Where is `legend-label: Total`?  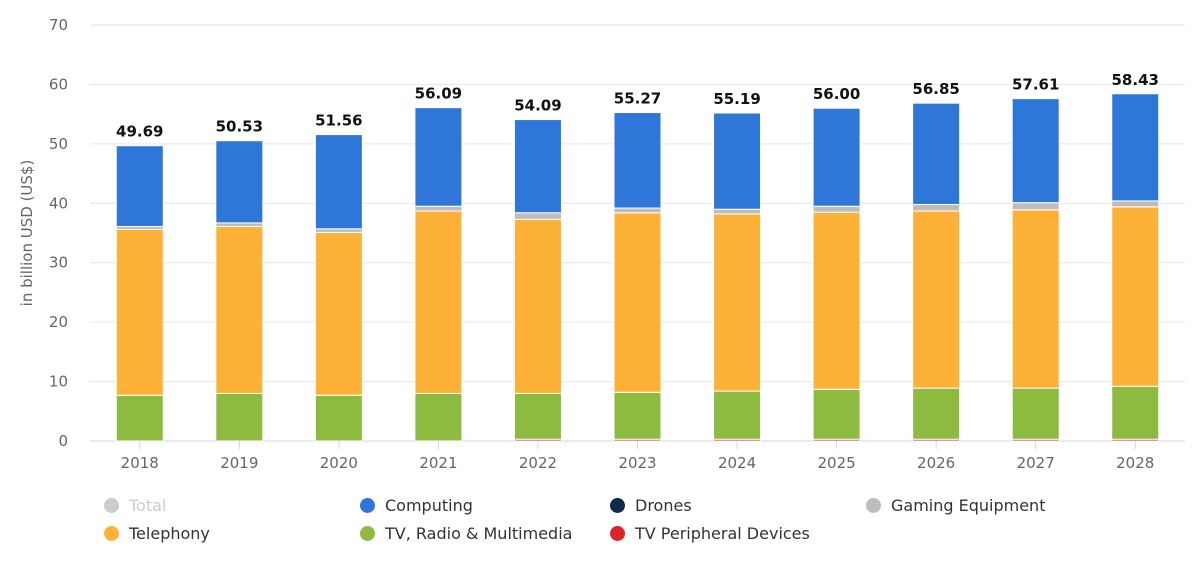
legend-label: Total is located at coordinates (148, 505).